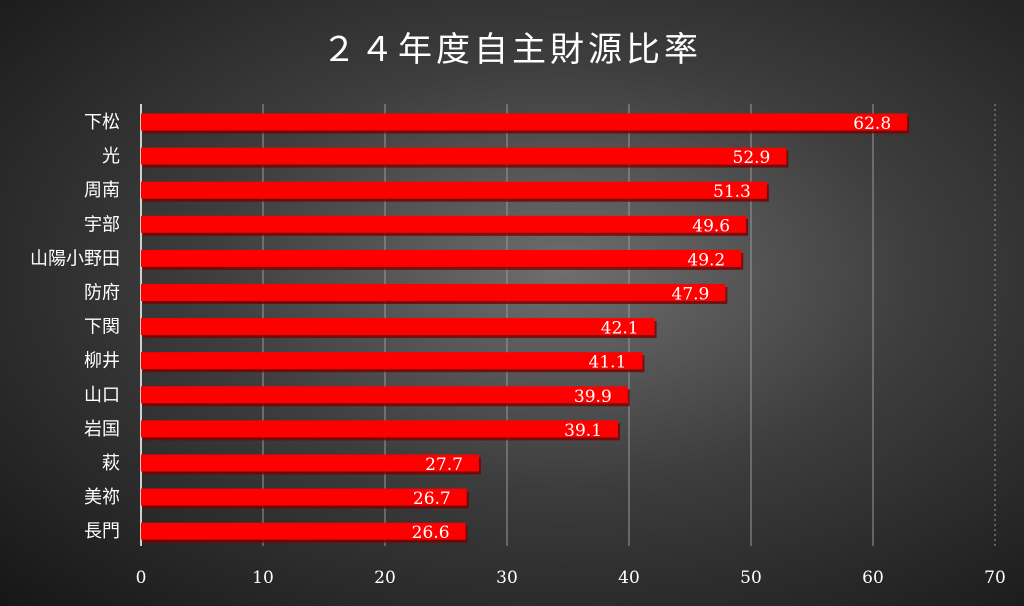  I want to click on data-label: 49.6, so click(711, 226).